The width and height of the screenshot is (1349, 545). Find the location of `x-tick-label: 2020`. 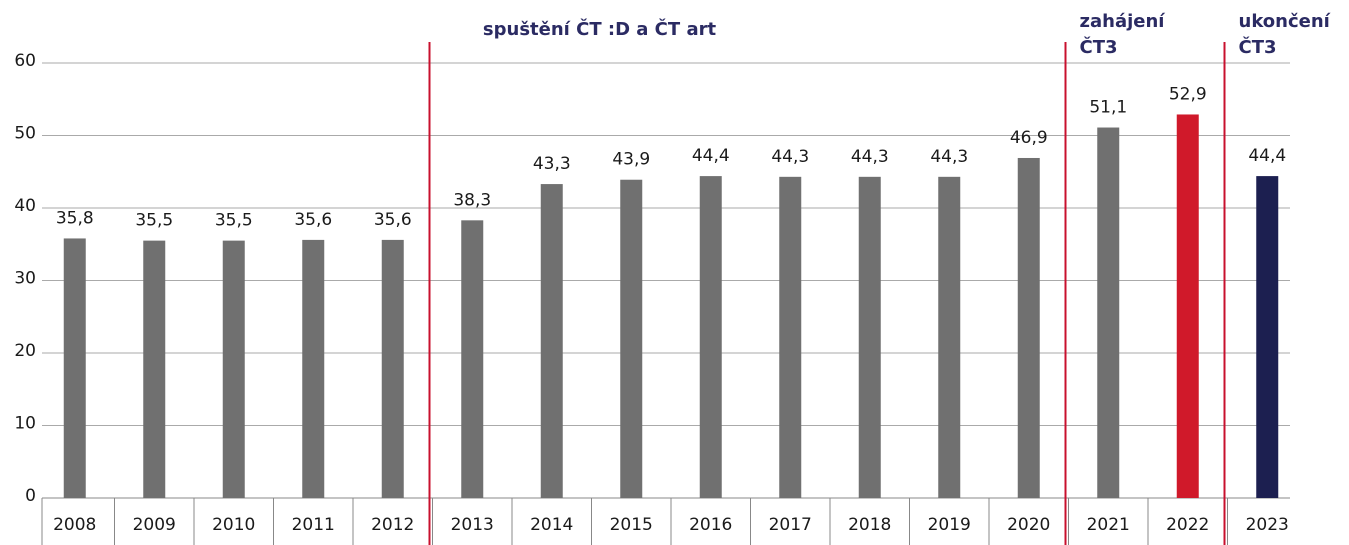

x-tick-label: 2020 is located at coordinates (1028, 525).